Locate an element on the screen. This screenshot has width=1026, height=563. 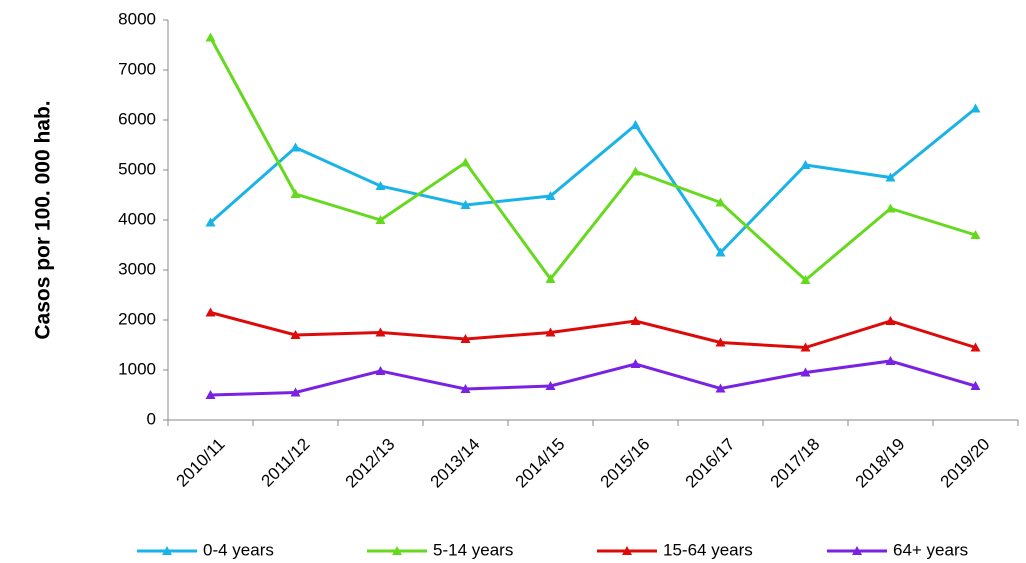
y-axis-label: Casos por 100. 000 hab. is located at coordinates (43, 219).